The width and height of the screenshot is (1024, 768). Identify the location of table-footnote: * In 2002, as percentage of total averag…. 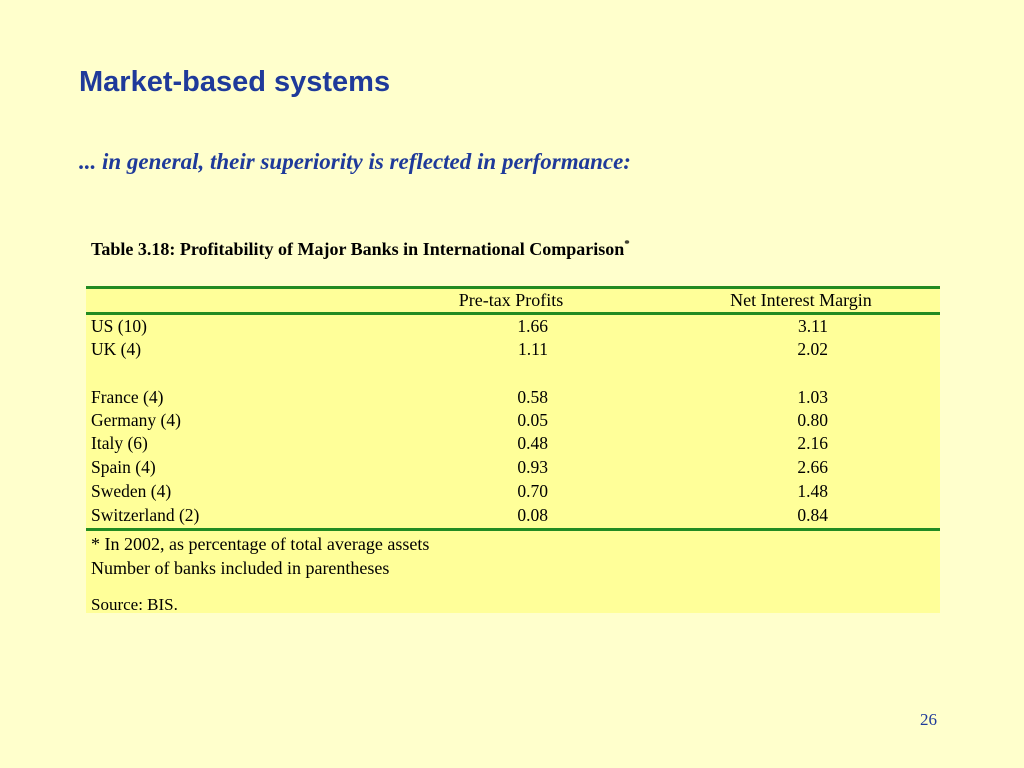
(260, 544).